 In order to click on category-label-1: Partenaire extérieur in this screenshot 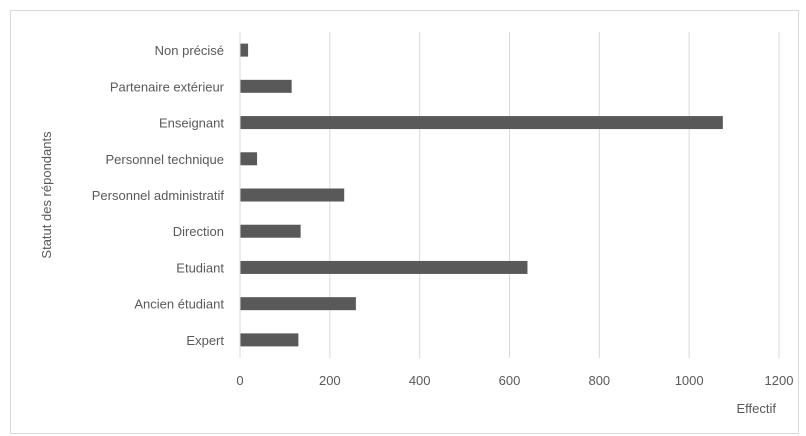, I will do `click(167, 86)`.